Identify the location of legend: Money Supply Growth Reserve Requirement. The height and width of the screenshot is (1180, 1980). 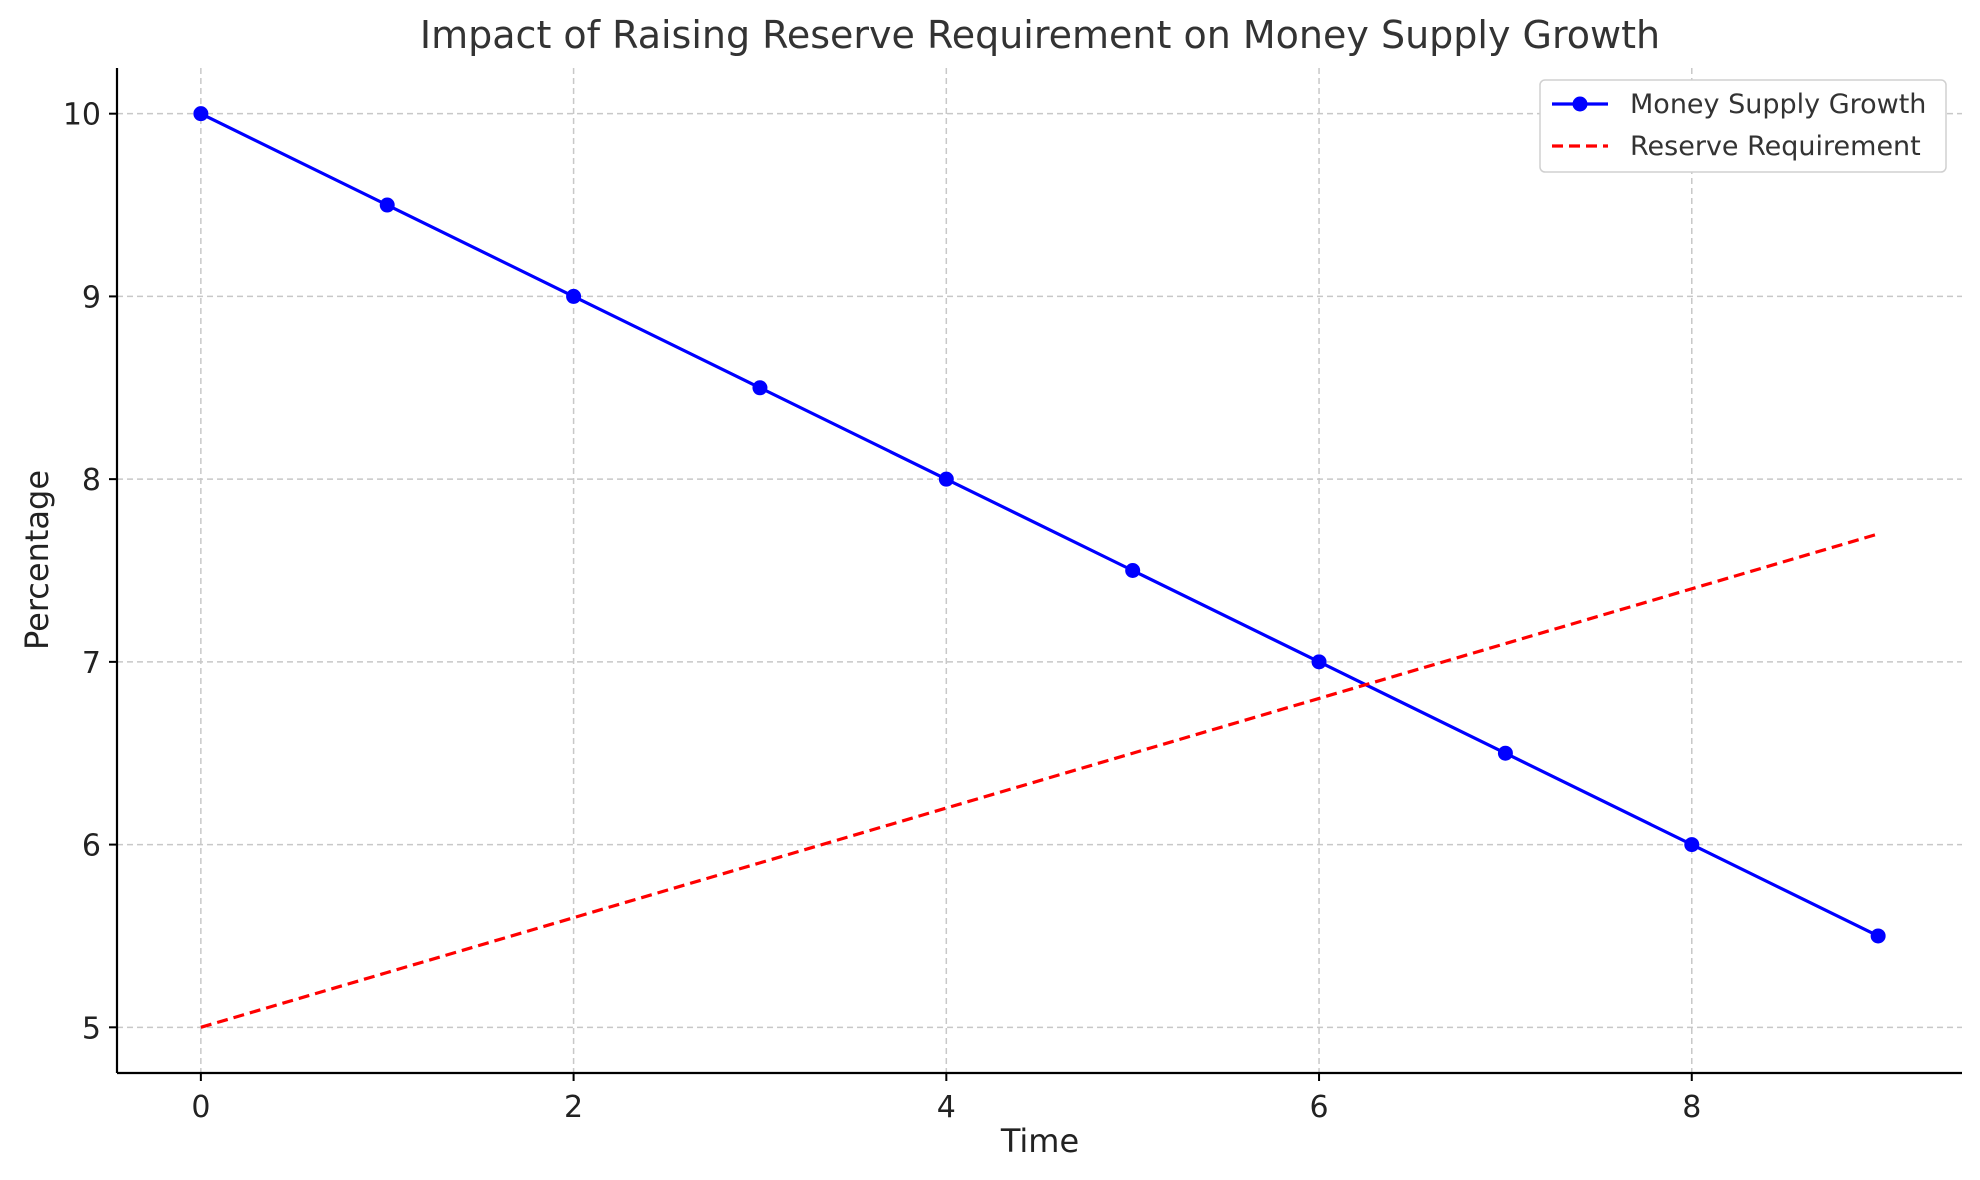
(1743, 126).